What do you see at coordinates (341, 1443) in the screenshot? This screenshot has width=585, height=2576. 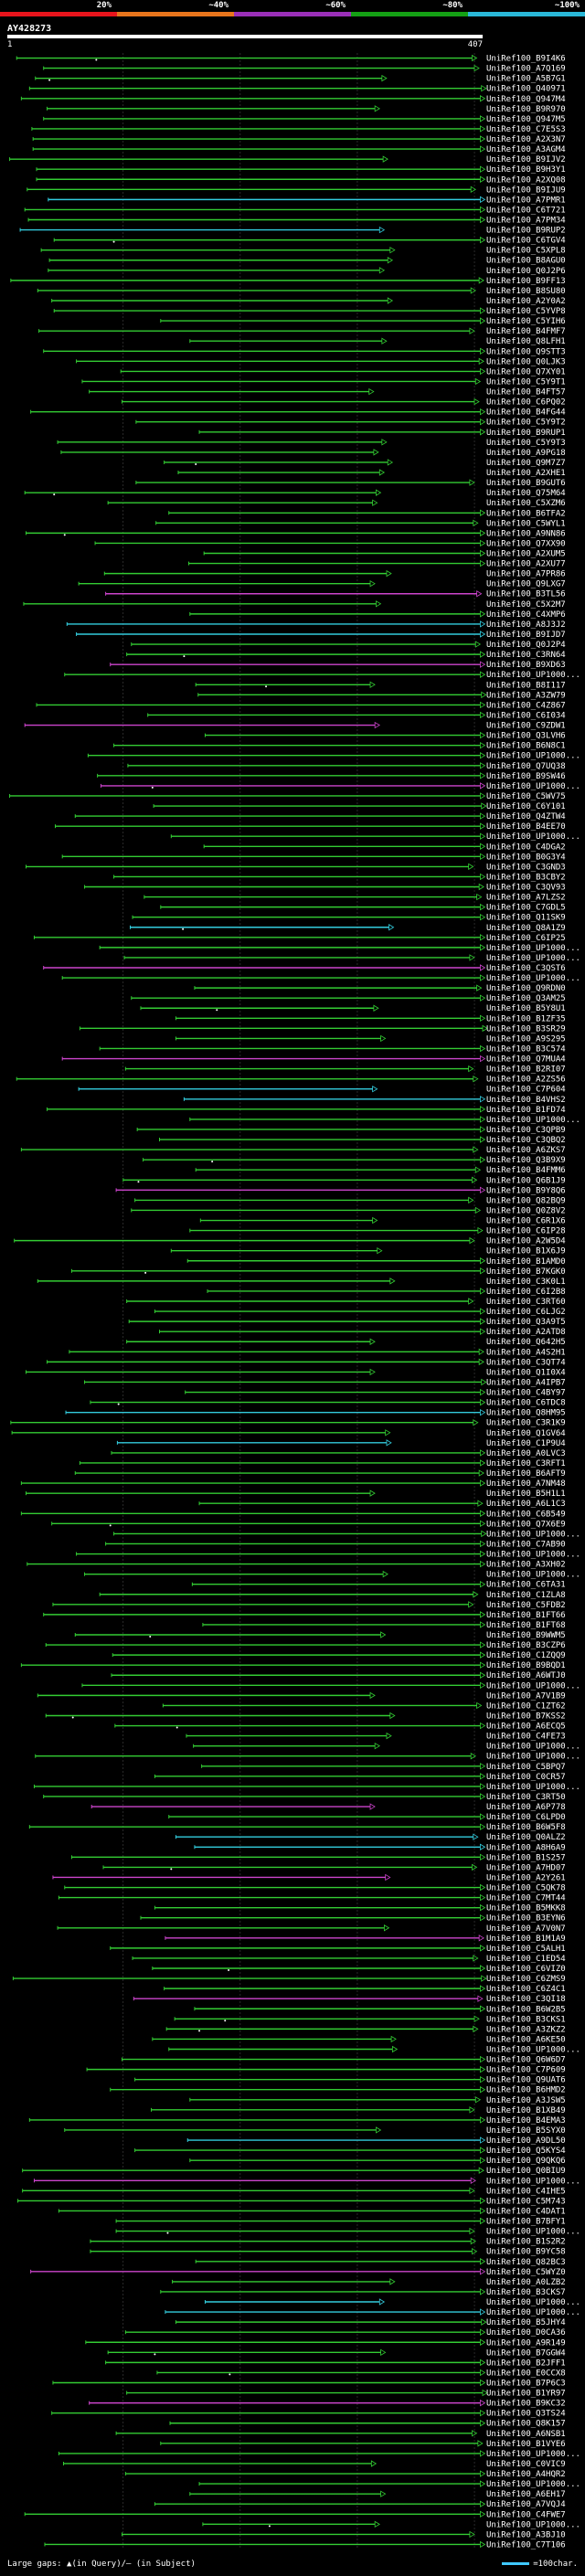 I see `hit-row: UniRef100_C1P9U4` at bounding box center [341, 1443].